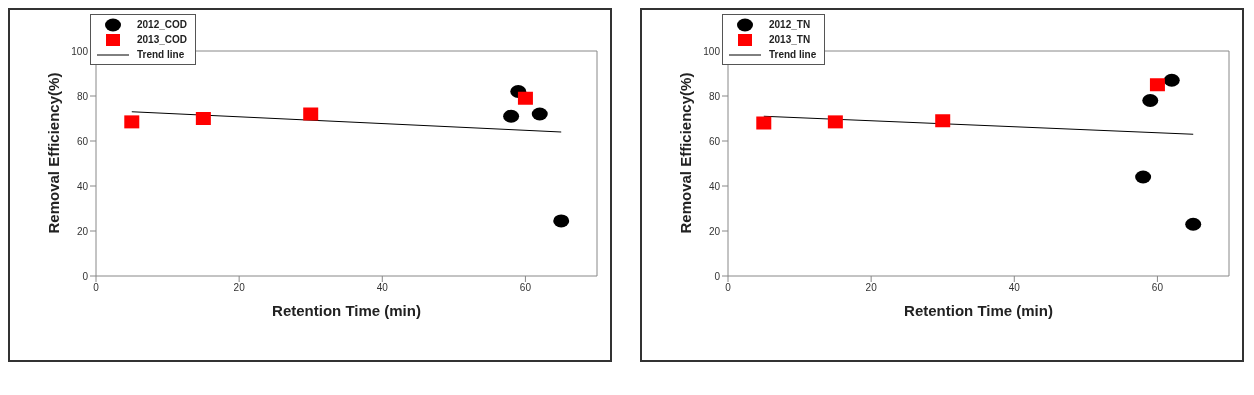  What do you see at coordinates (162, 24) in the screenshot?
I see `legend-label: 2012_COD` at bounding box center [162, 24].